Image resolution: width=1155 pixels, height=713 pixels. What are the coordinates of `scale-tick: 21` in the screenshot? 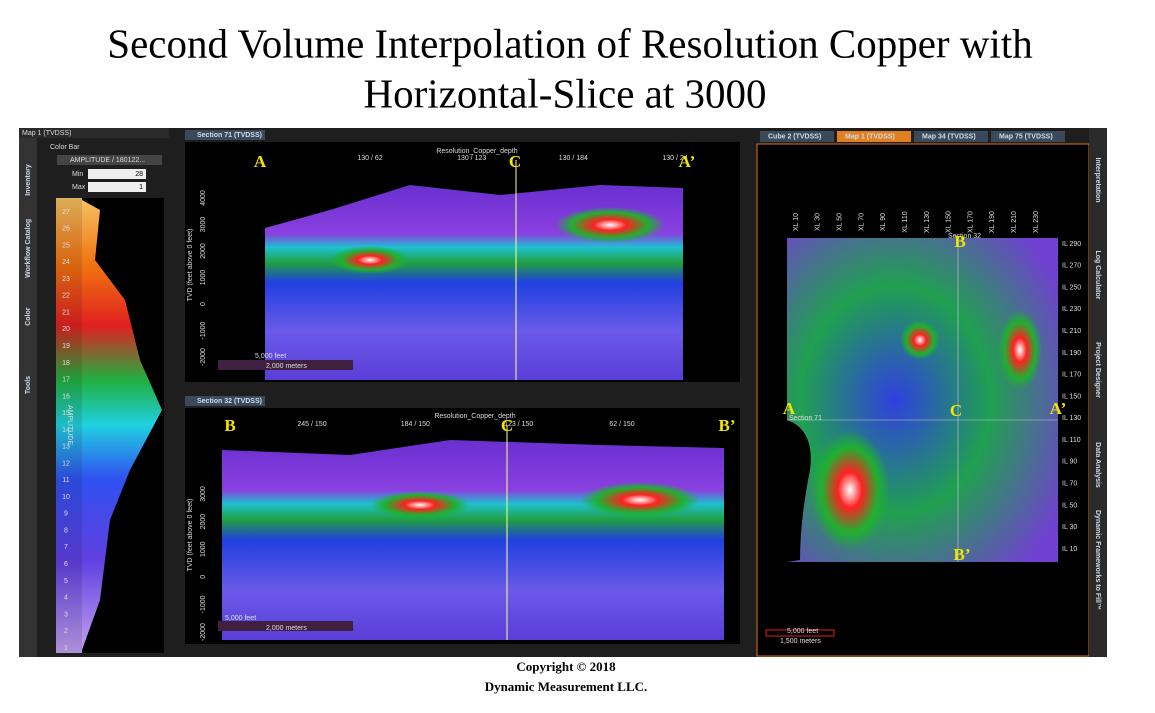 It's located at (66, 312).